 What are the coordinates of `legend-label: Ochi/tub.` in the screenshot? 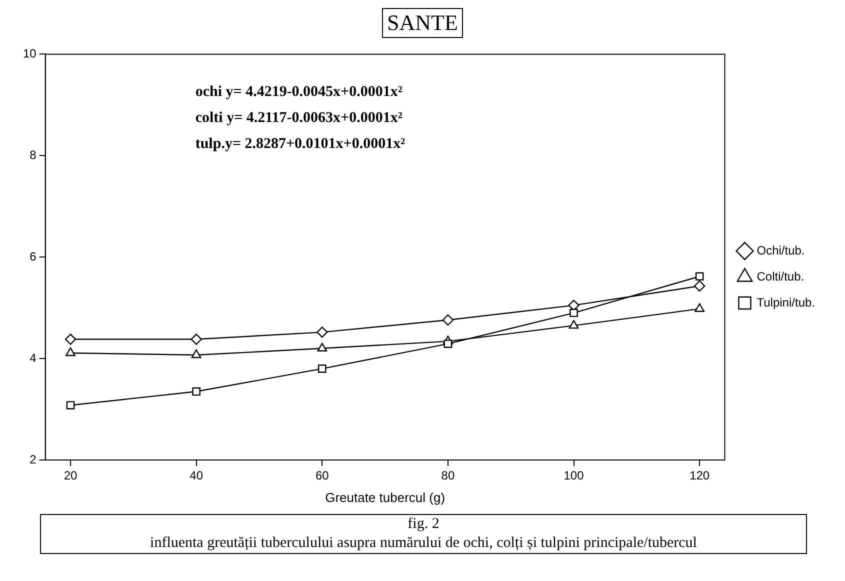 It's located at (780, 250).